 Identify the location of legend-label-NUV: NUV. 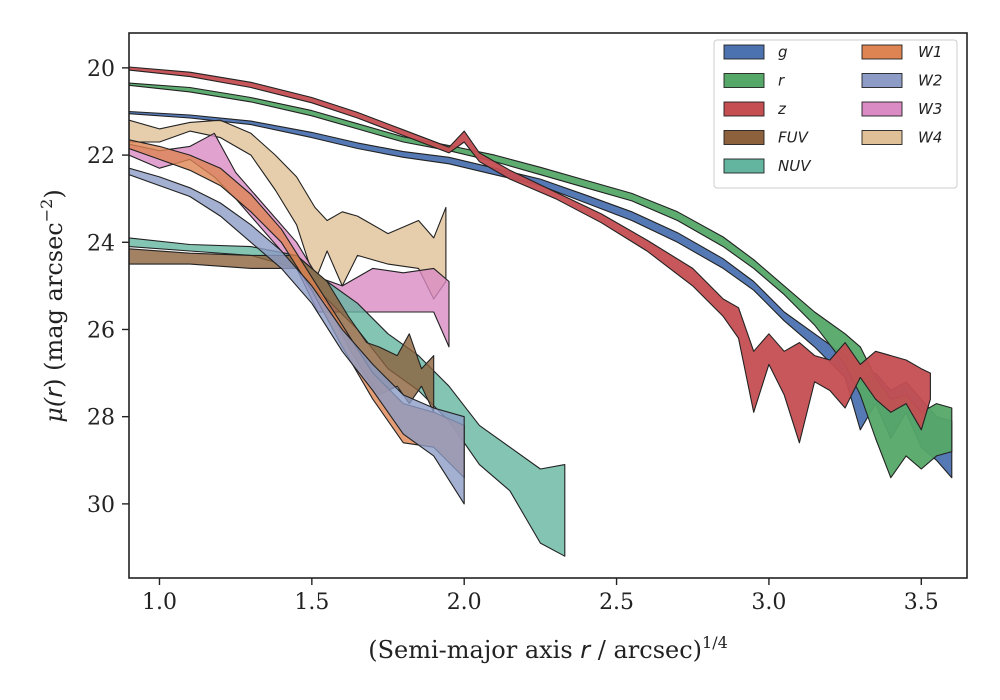
(795, 166).